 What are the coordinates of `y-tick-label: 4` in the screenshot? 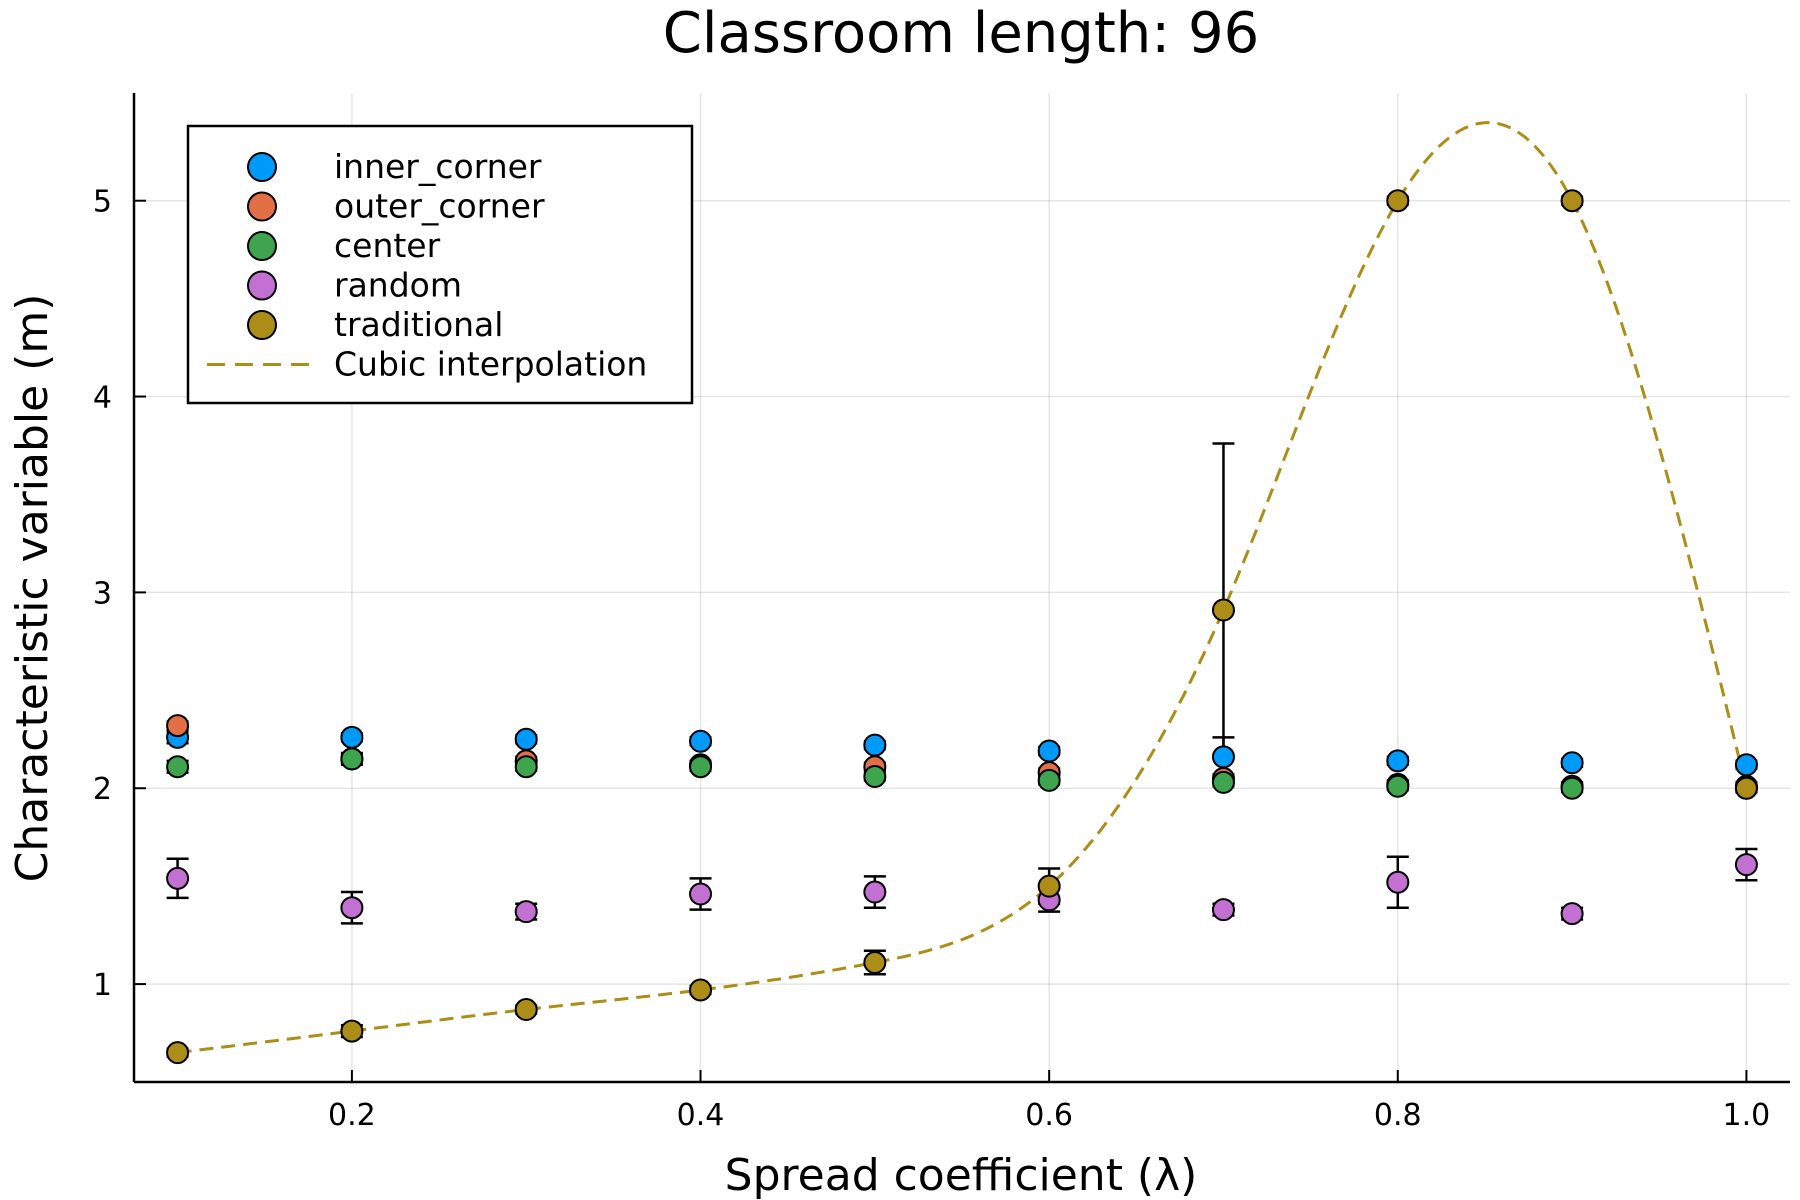 It's located at (102, 398).